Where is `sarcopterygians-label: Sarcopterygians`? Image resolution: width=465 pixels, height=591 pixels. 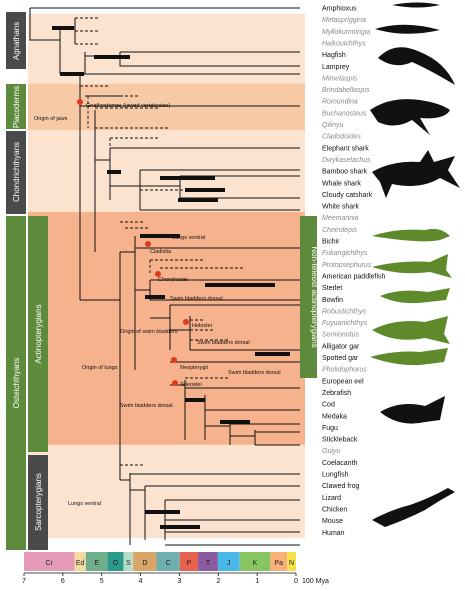 sarcopterygians-label: Sarcopterygians is located at coordinates (38, 502).